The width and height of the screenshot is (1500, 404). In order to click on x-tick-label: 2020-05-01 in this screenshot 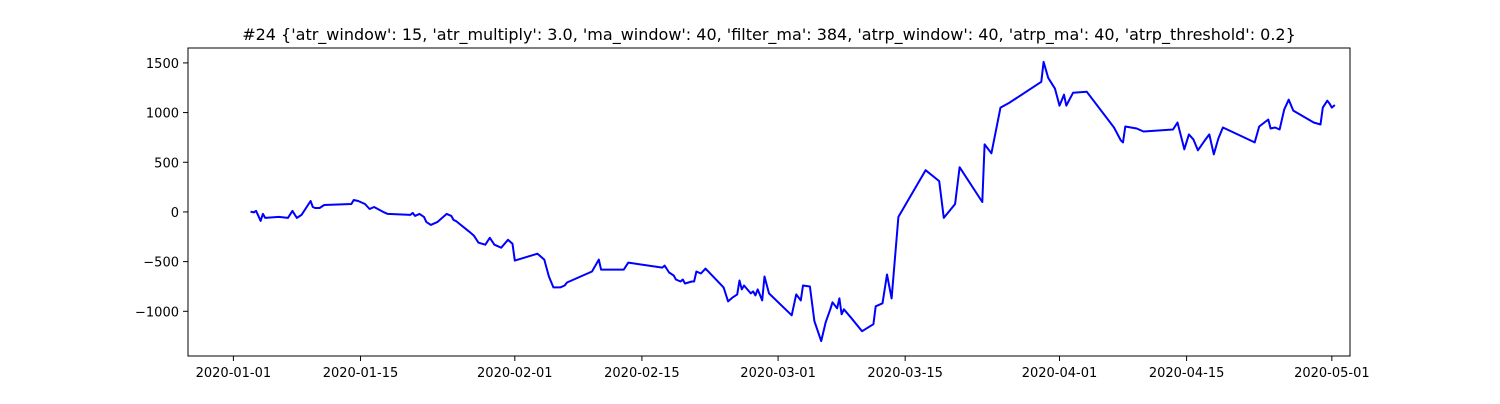, I will do `click(1332, 373)`.